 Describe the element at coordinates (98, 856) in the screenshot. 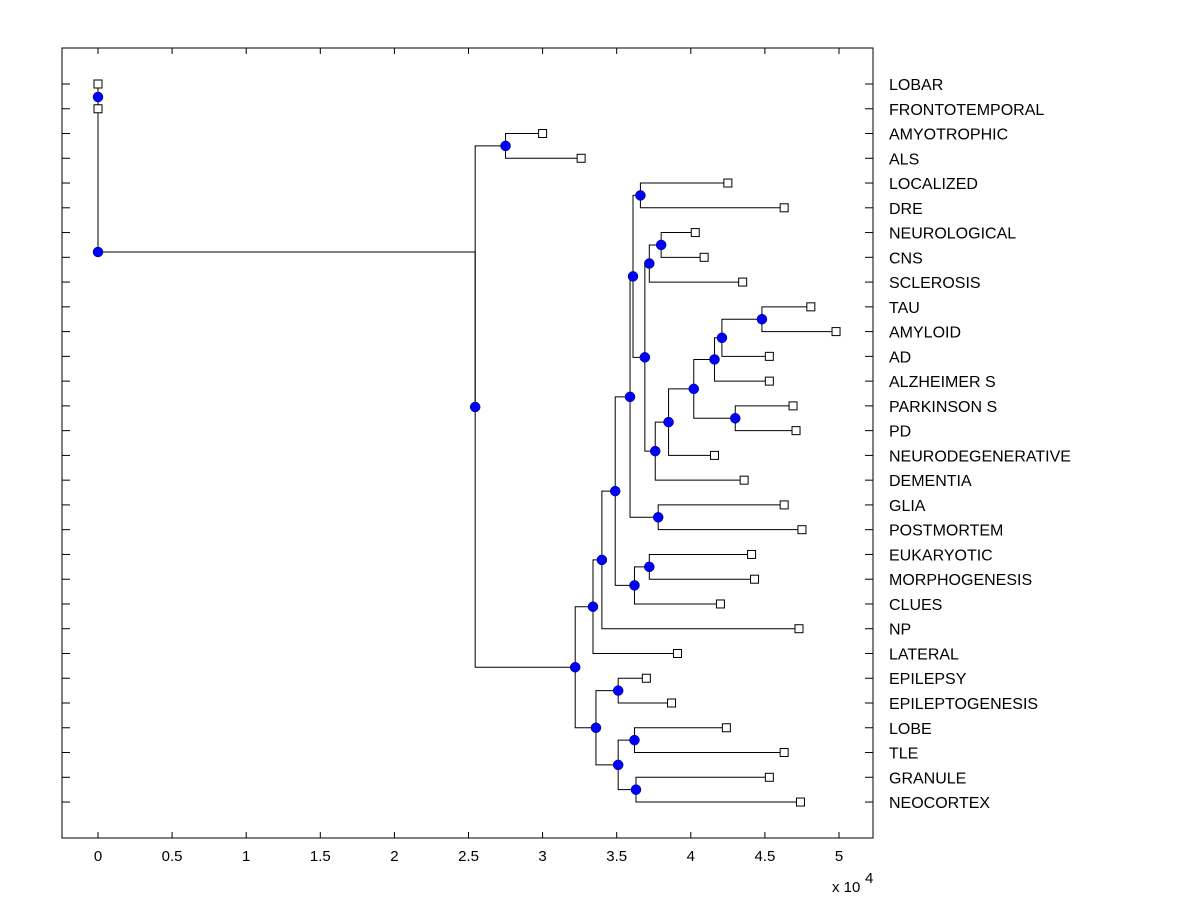

I see `x-tick-label: 0` at that location.